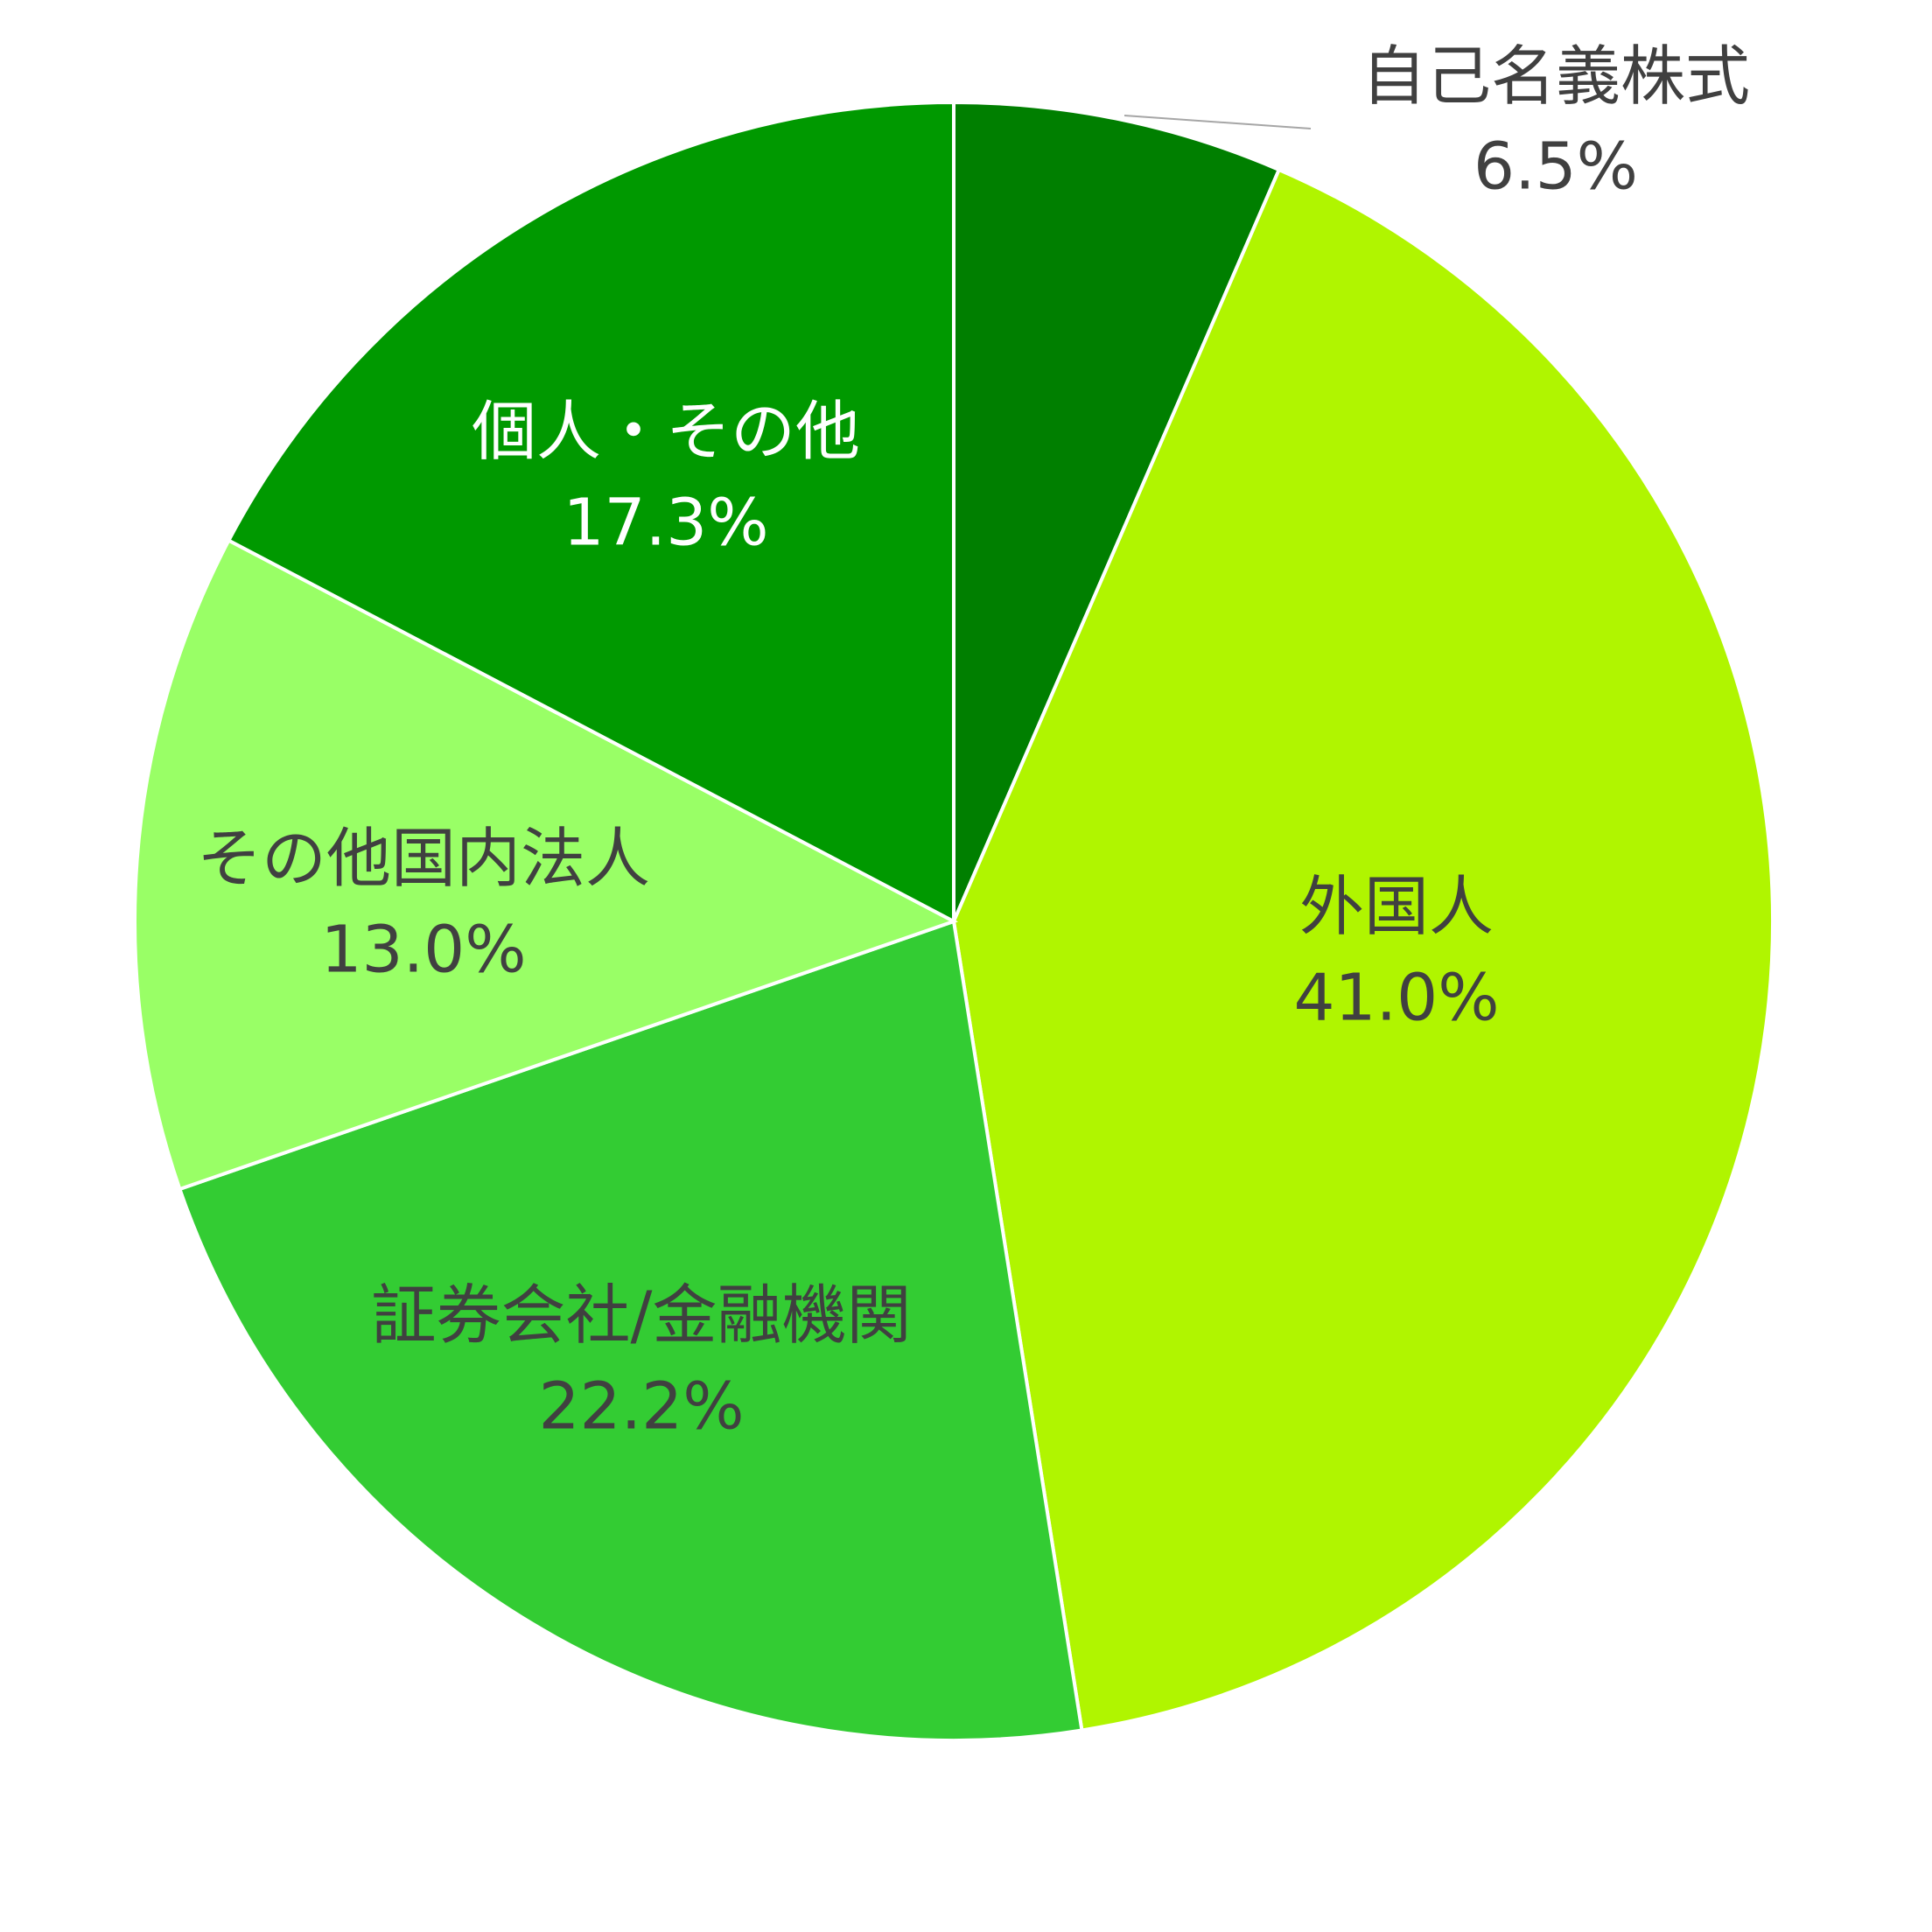 This screenshot has height=1932, width=1932. Describe the element at coordinates (1556, 167) in the screenshot. I see `value-label: 6.5%` at that location.